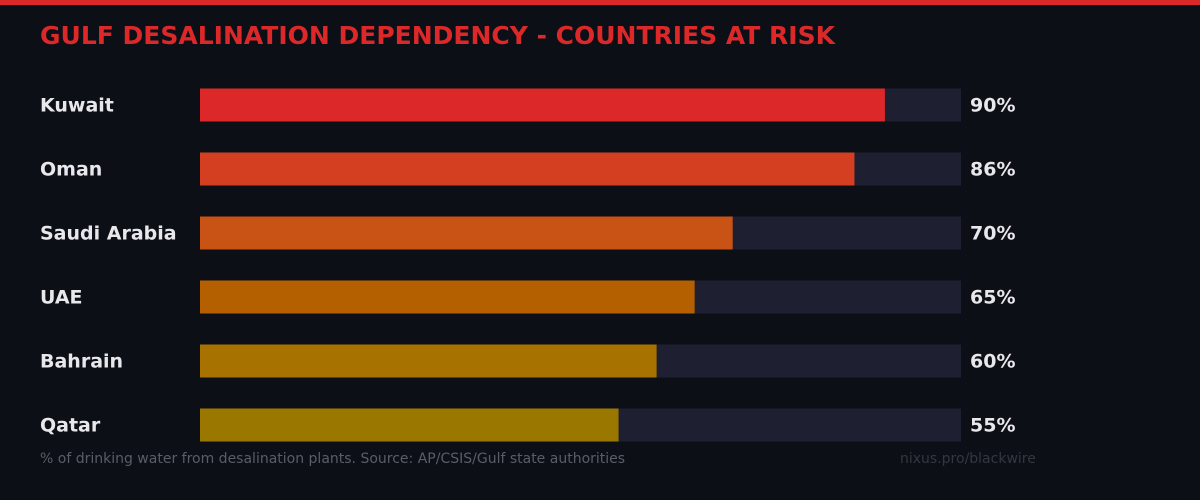 Image resolution: width=1200 pixels, height=500 pixels. Describe the element at coordinates (992, 362) in the screenshot. I see `value-label: 60%` at that location.